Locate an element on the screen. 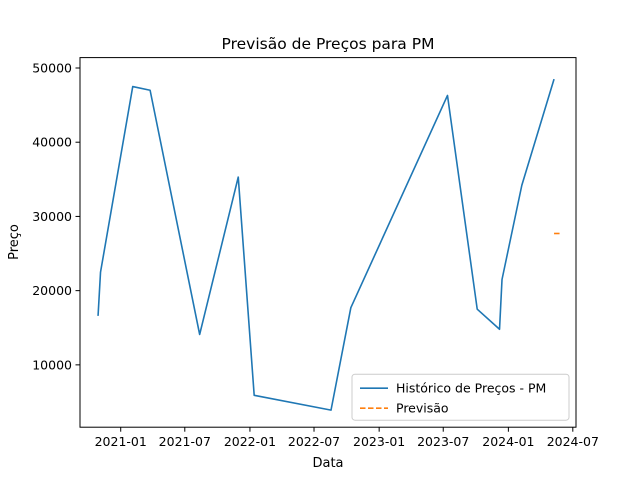 The height and width of the screenshot is (480, 640). y-tick-label: 30000 is located at coordinates (52, 216).